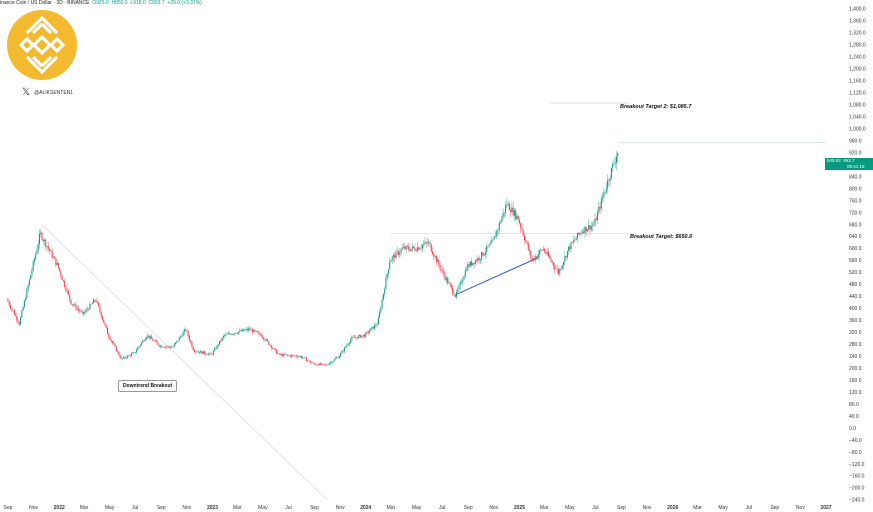 The width and height of the screenshot is (873, 512). I want to click on x-tick-label: Jul, so click(595, 508).